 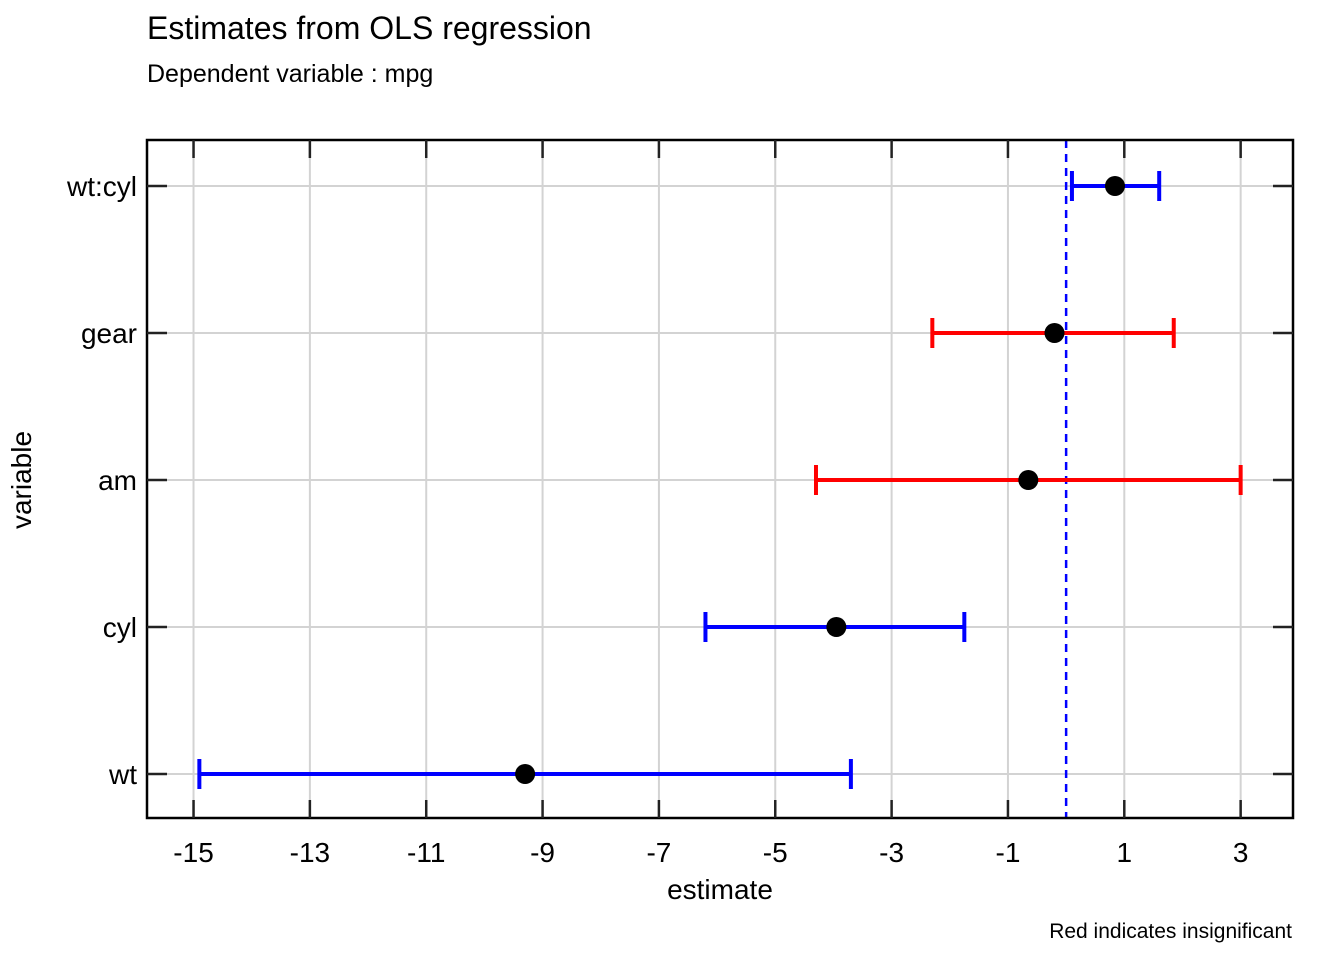 I want to click on y-tick-label: am, so click(x=117, y=480).